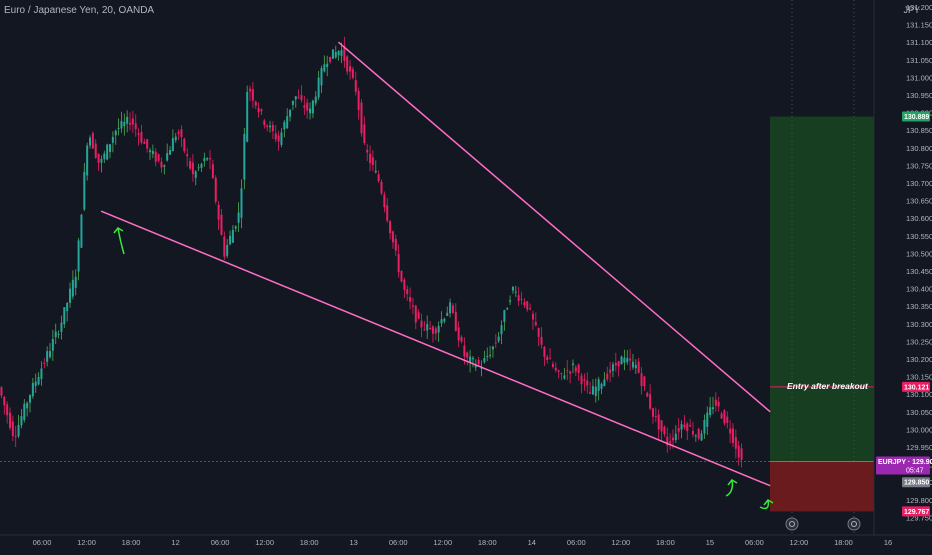  What do you see at coordinates (916, 482) in the screenshot?
I see `stop-badge` at bounding box center [916, 482].